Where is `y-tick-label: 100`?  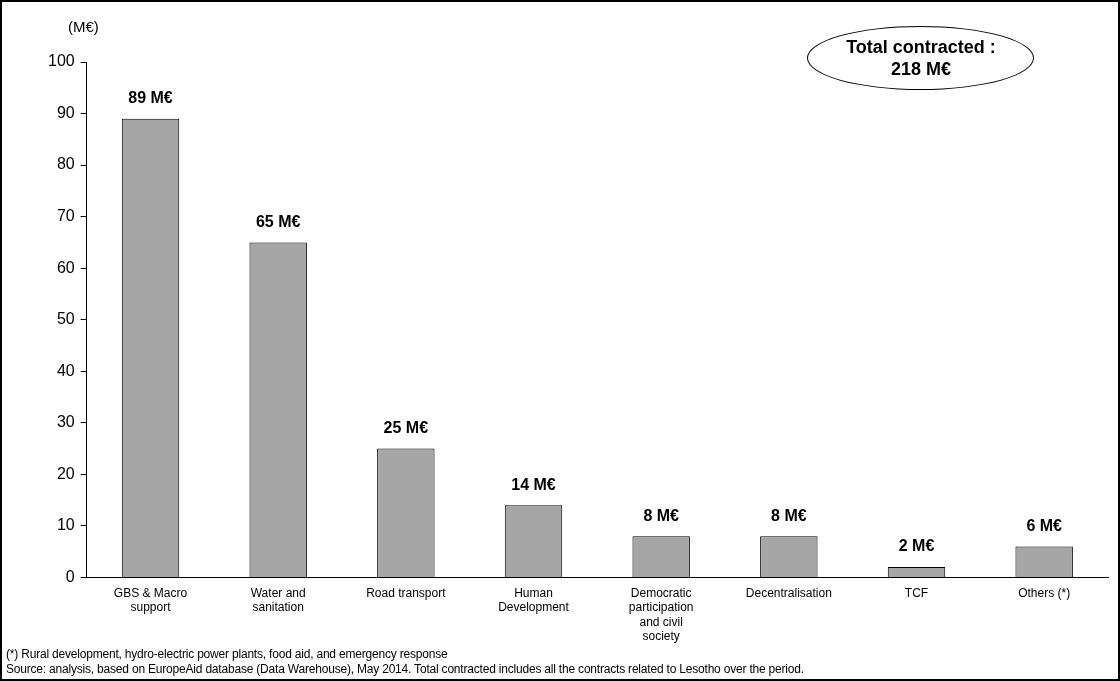
y-tick-label: 100 is located at coordinates (61, 61).